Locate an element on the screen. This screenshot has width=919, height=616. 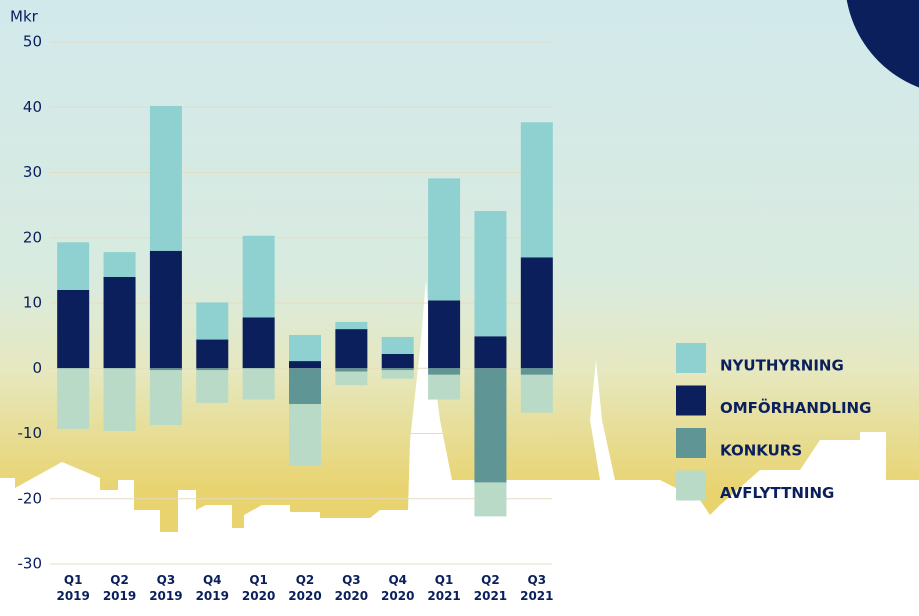
y-tick-label: -20 is located at coordinates (30, 498).